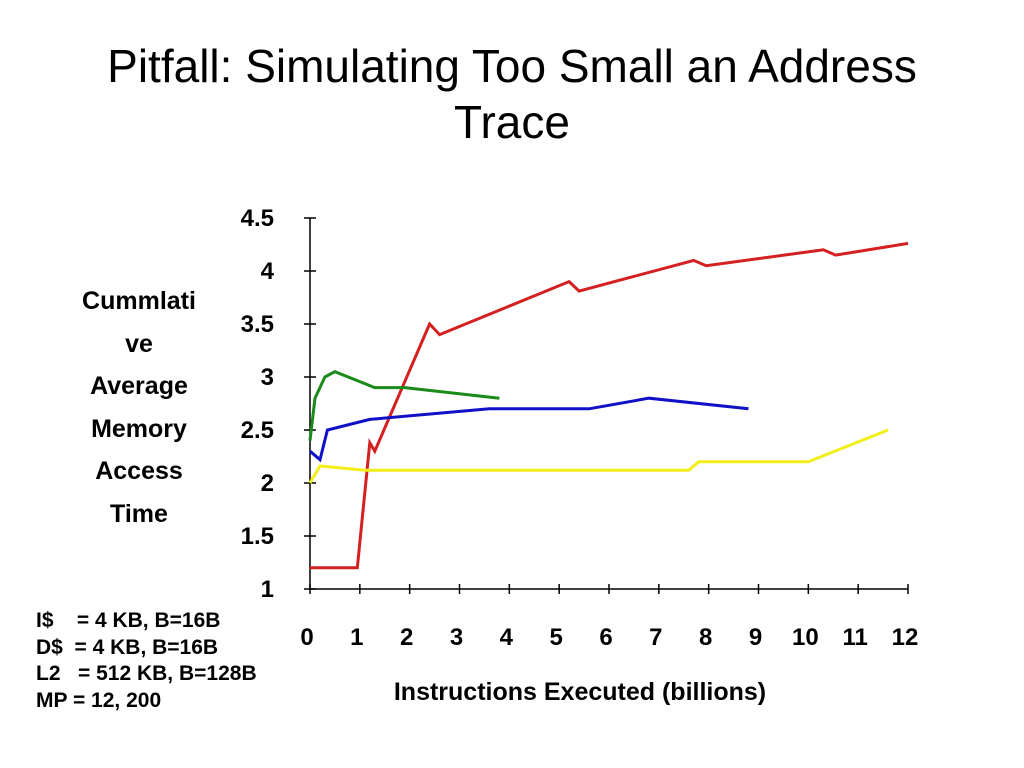  I want to click on y-tick-label: 2.5, so click(257, 430).